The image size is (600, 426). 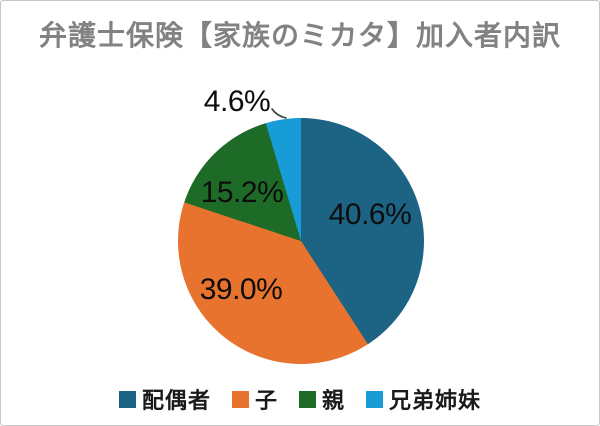 I want to click on legend-swatch-child-icon, so click(x=240, y=399).